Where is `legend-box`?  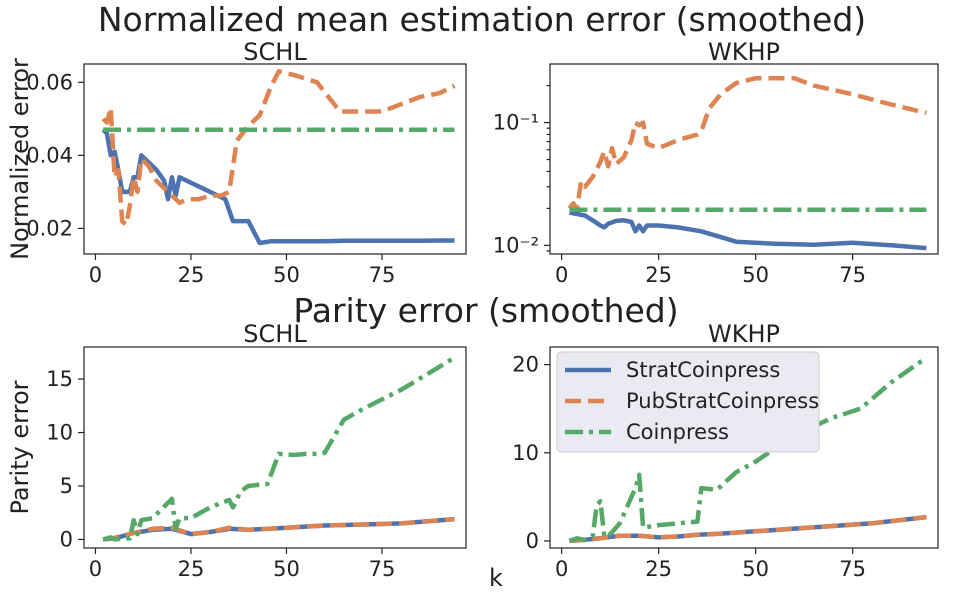 legend-box is located at coordinates (688, 402).